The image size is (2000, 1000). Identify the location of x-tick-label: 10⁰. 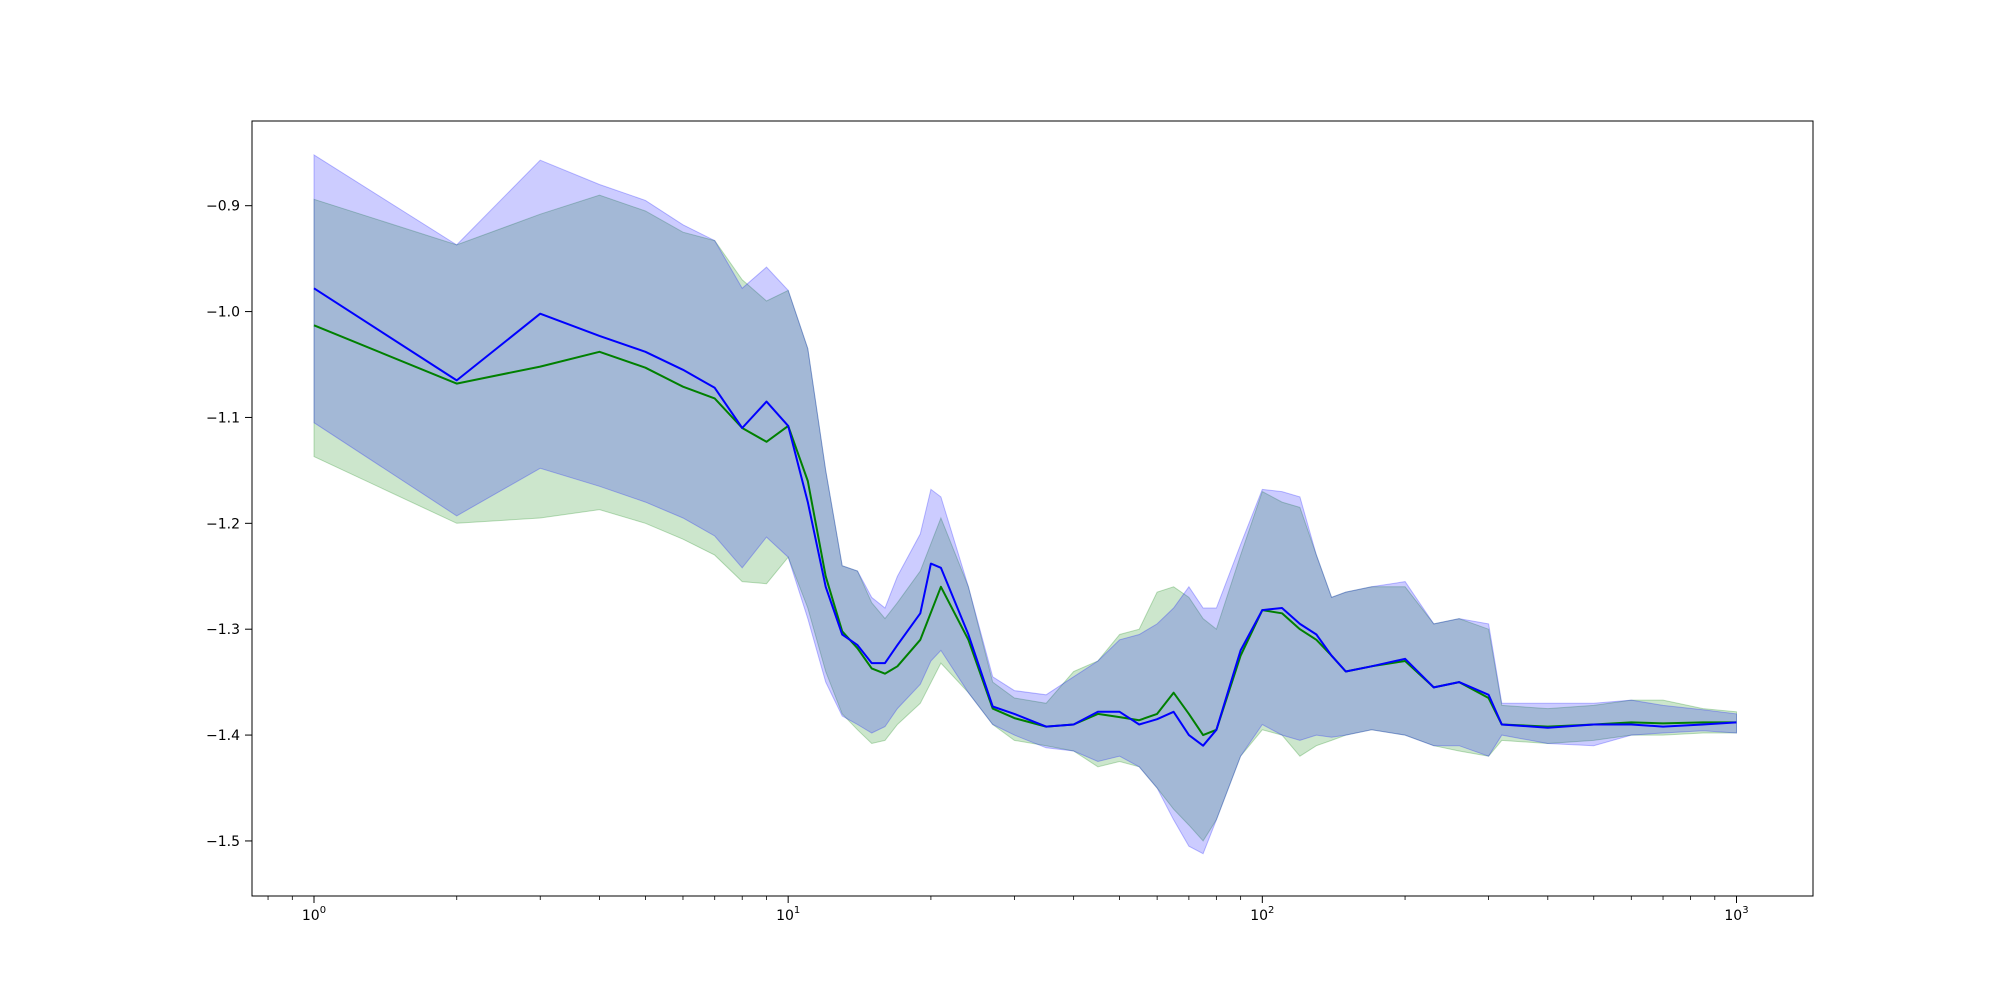
(314, 914).